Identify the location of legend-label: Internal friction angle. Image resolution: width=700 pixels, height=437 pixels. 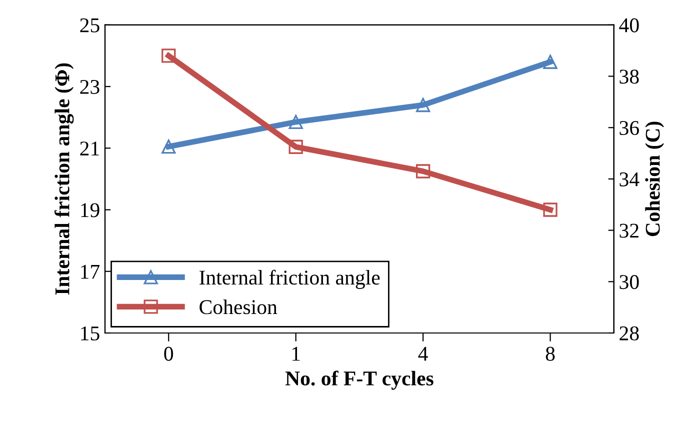
(290, 279).